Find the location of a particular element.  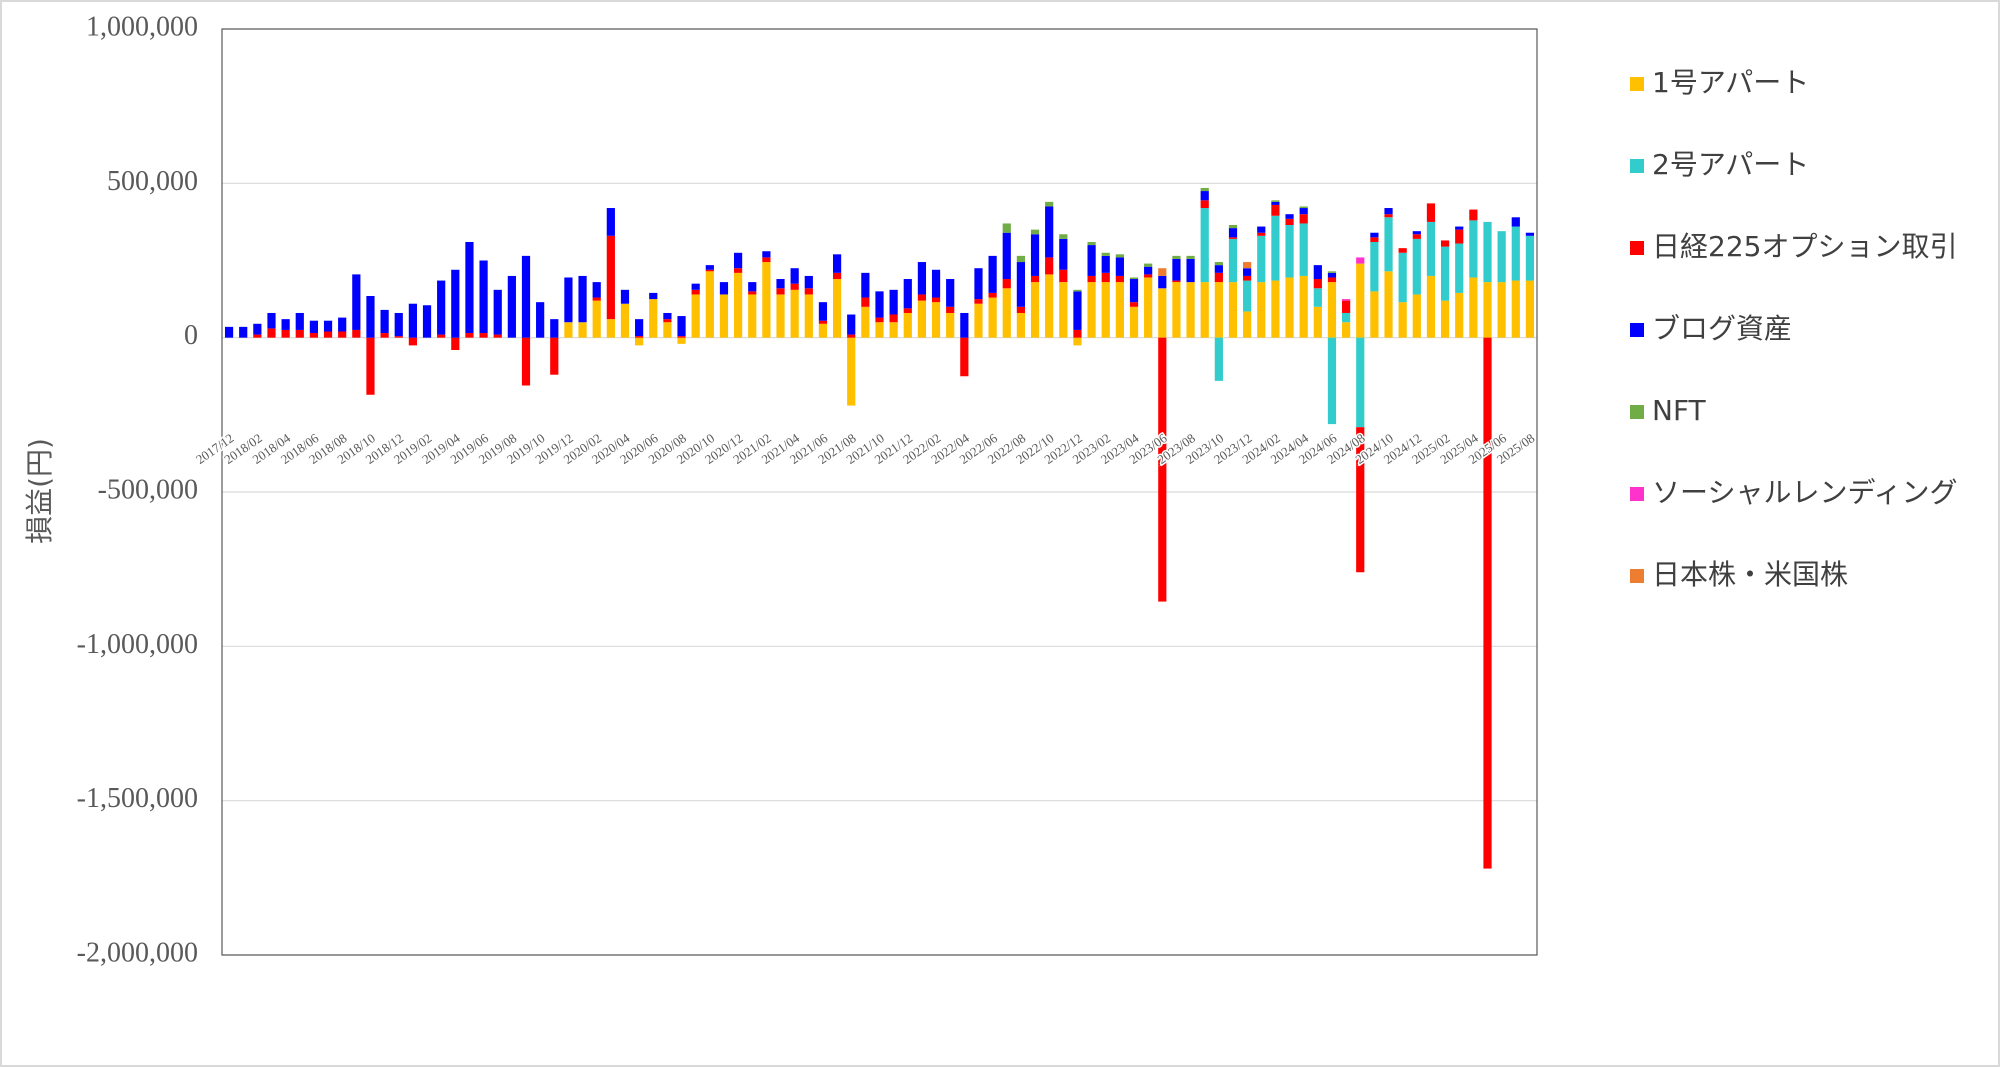

y-tick-label: -1,000,000 is located at coordinates (137, 644).